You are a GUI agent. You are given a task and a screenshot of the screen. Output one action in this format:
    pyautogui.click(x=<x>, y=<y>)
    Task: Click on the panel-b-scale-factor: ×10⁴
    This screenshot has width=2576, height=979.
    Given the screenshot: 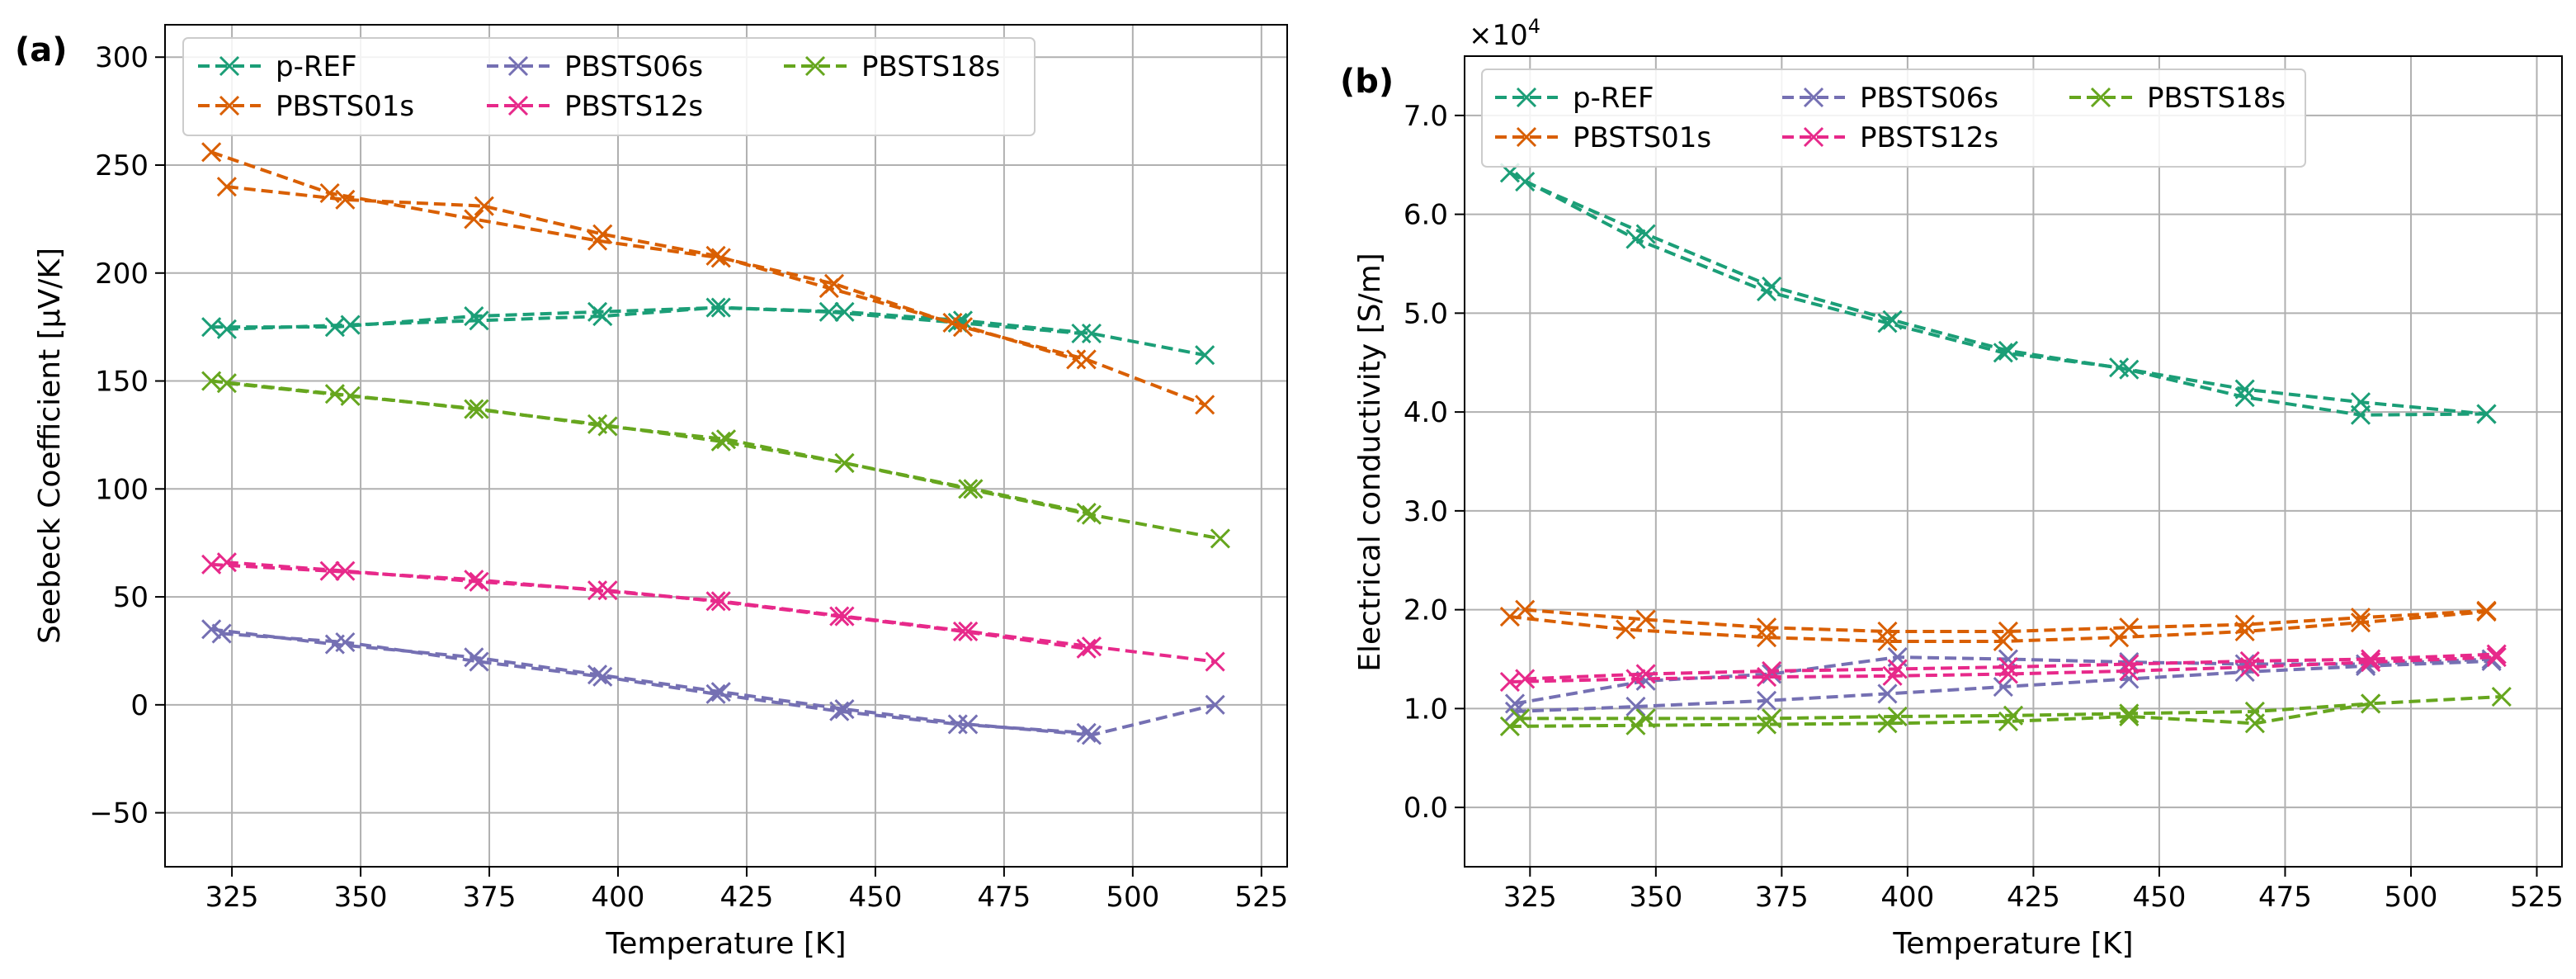 What is the action you would take?
    pyautogui.click(x=1504, y=33)
    